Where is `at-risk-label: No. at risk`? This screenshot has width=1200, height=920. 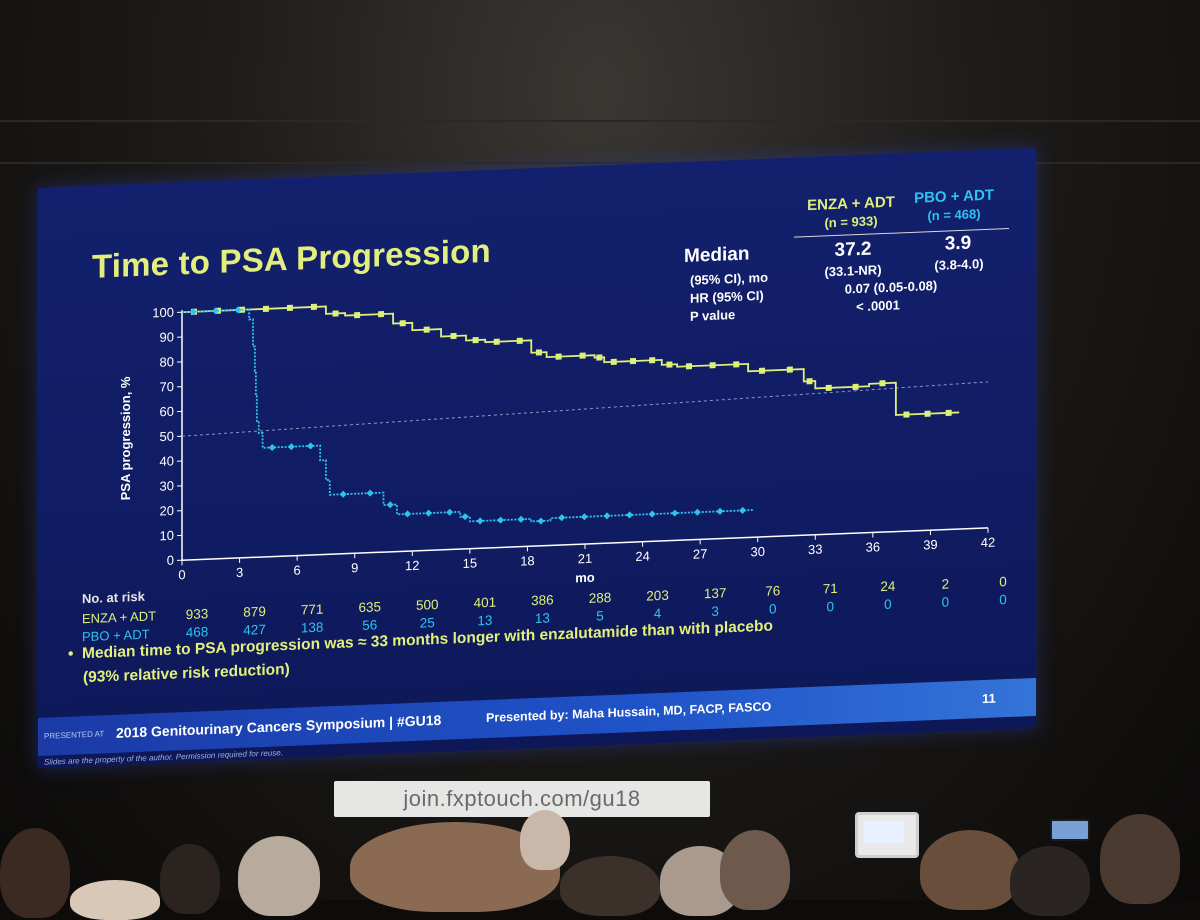
at-risk-label: No. at risk is located at coordinates (113, 598).